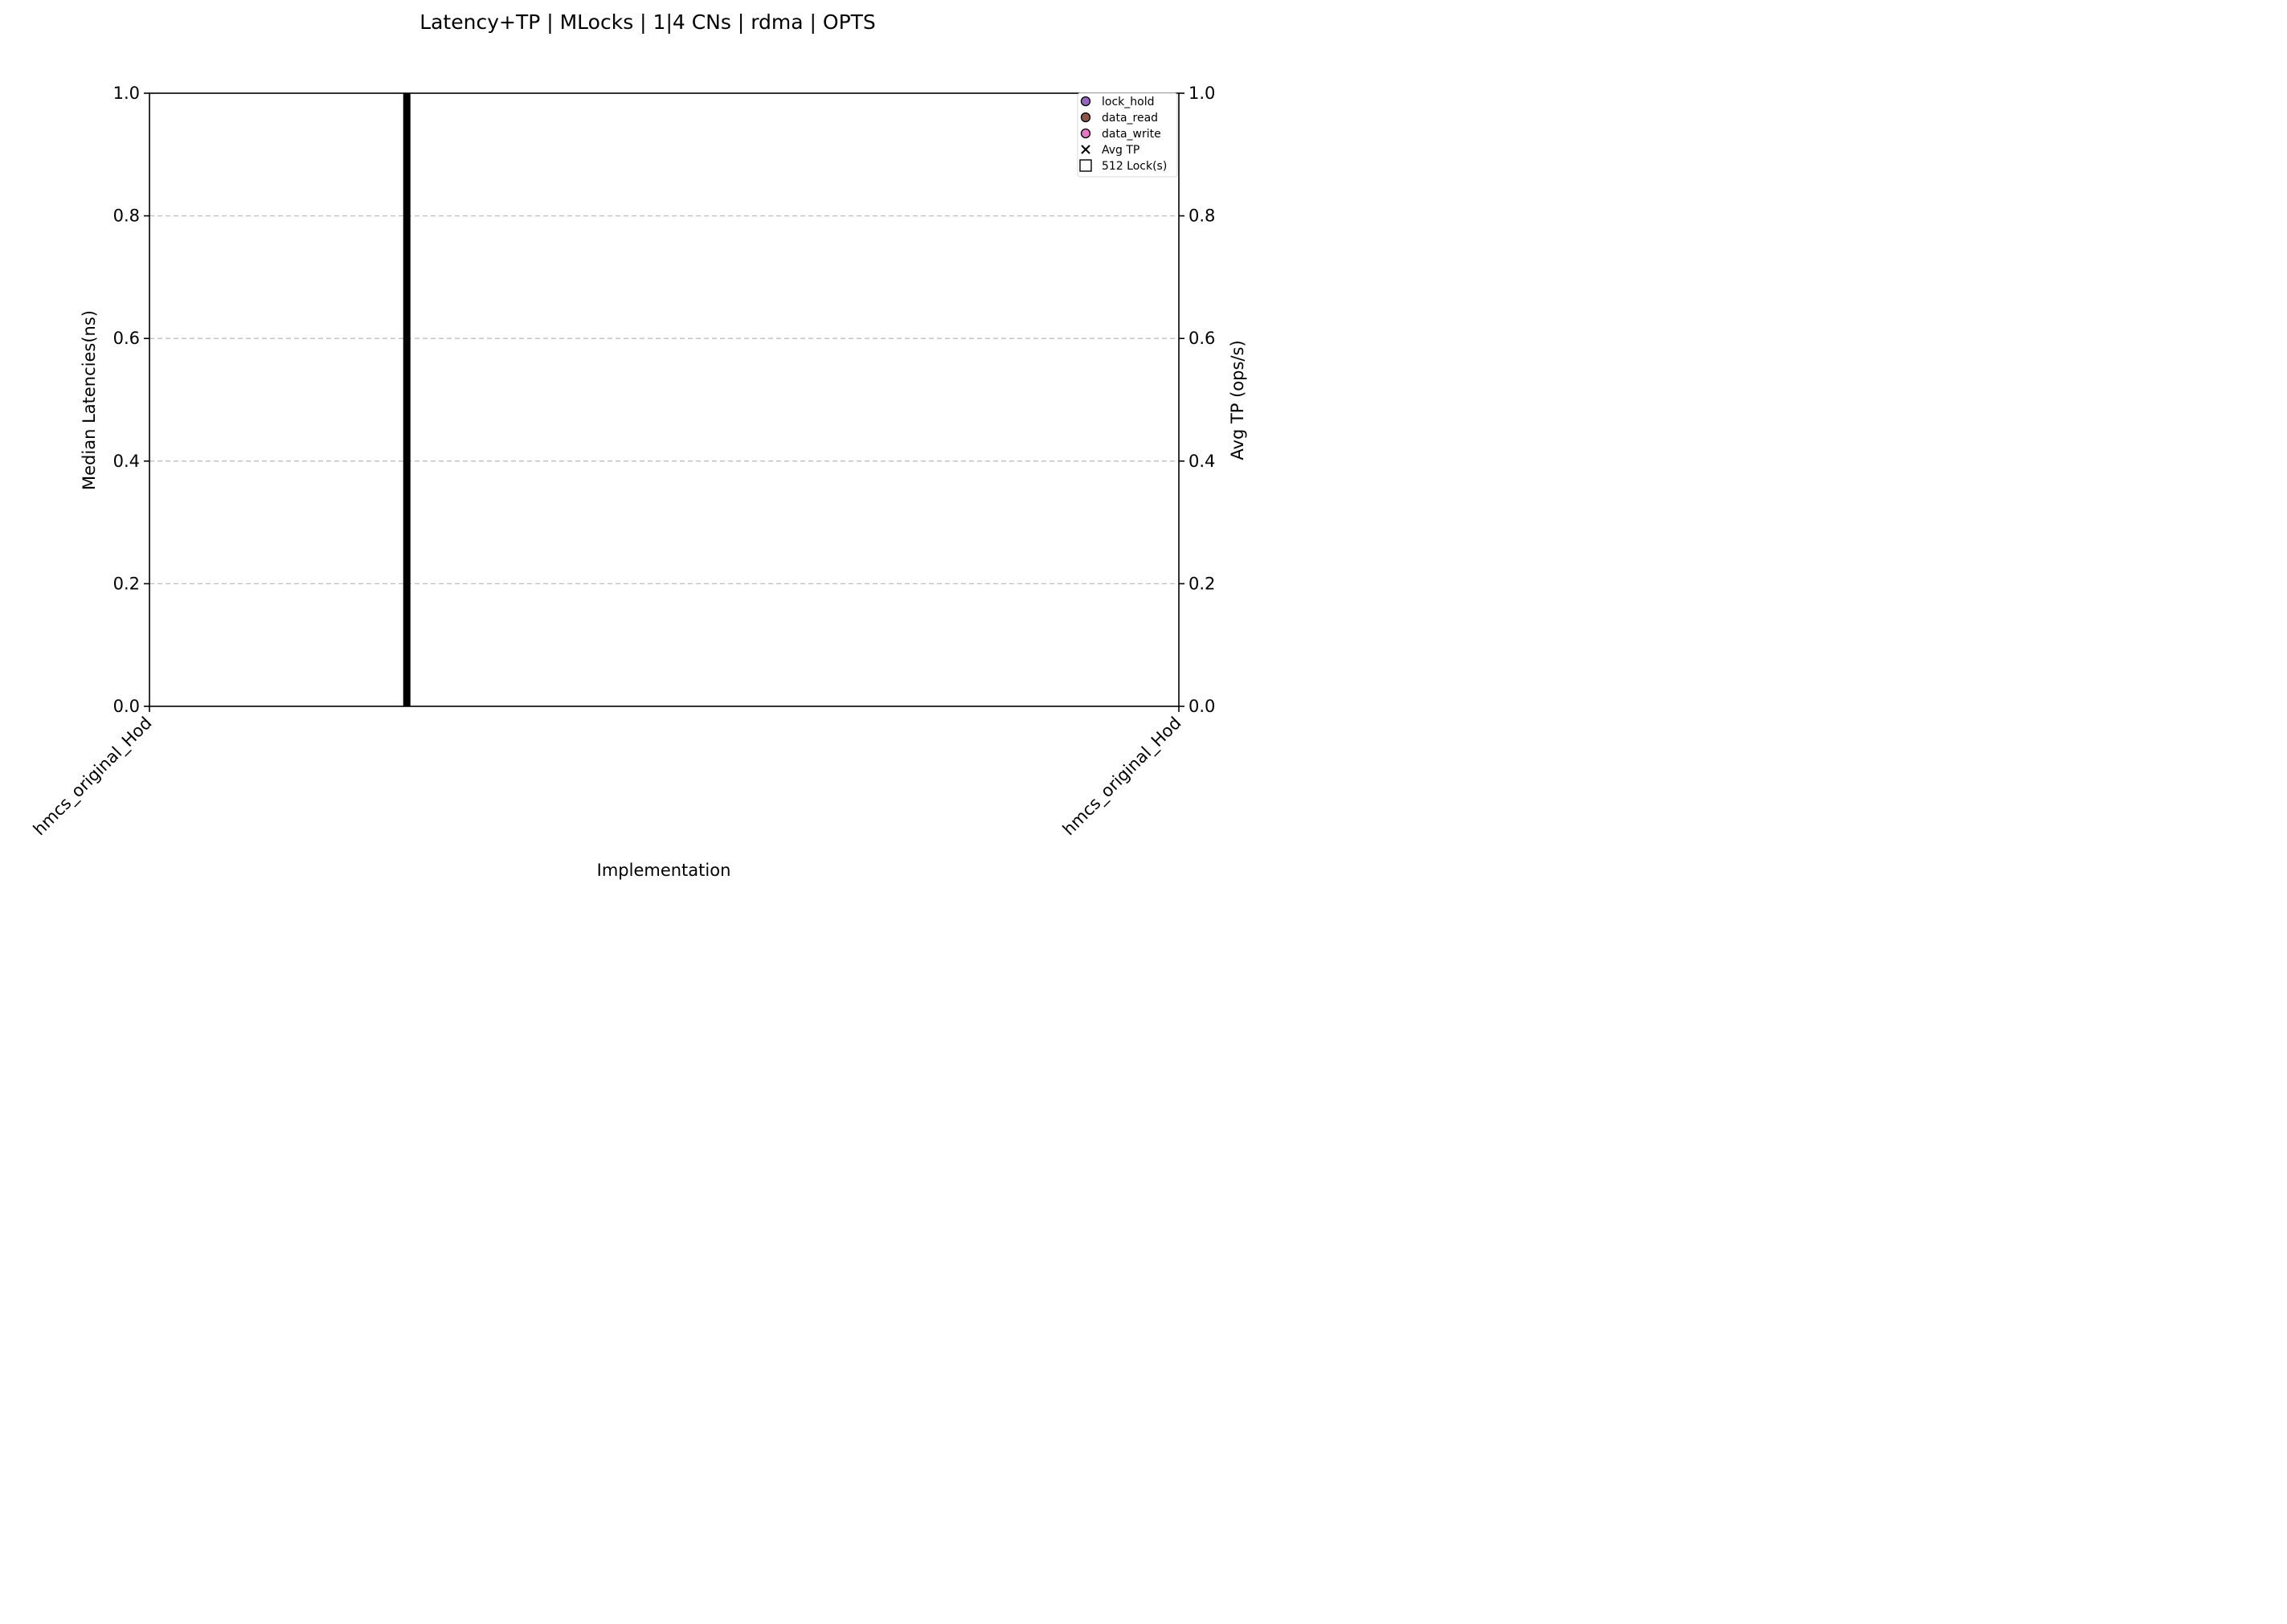  Describe the element at coordinates (126, 339) in the screenshot. I see `y-tick-label-3: 0.6` at that location.